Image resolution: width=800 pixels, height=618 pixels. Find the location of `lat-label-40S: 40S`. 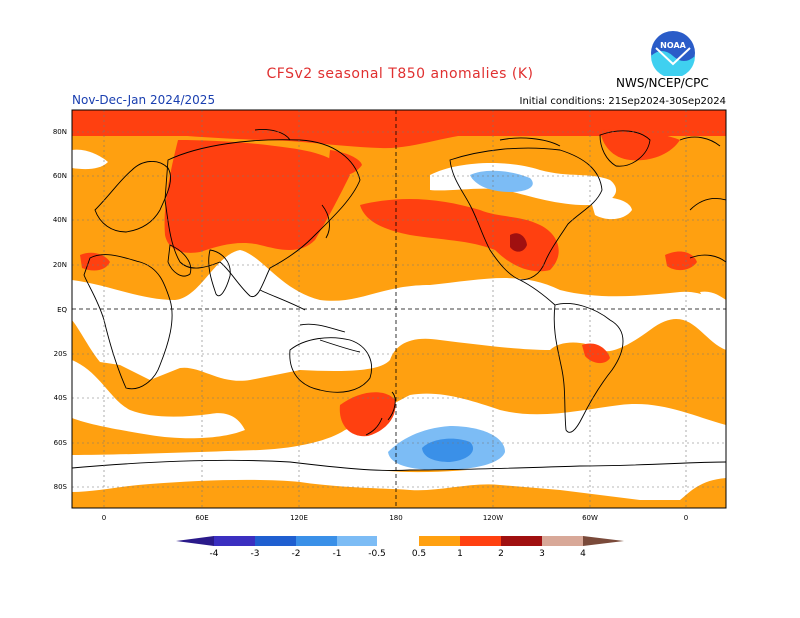

lat-label-40S: 40S is located at coordinates (61, 398).